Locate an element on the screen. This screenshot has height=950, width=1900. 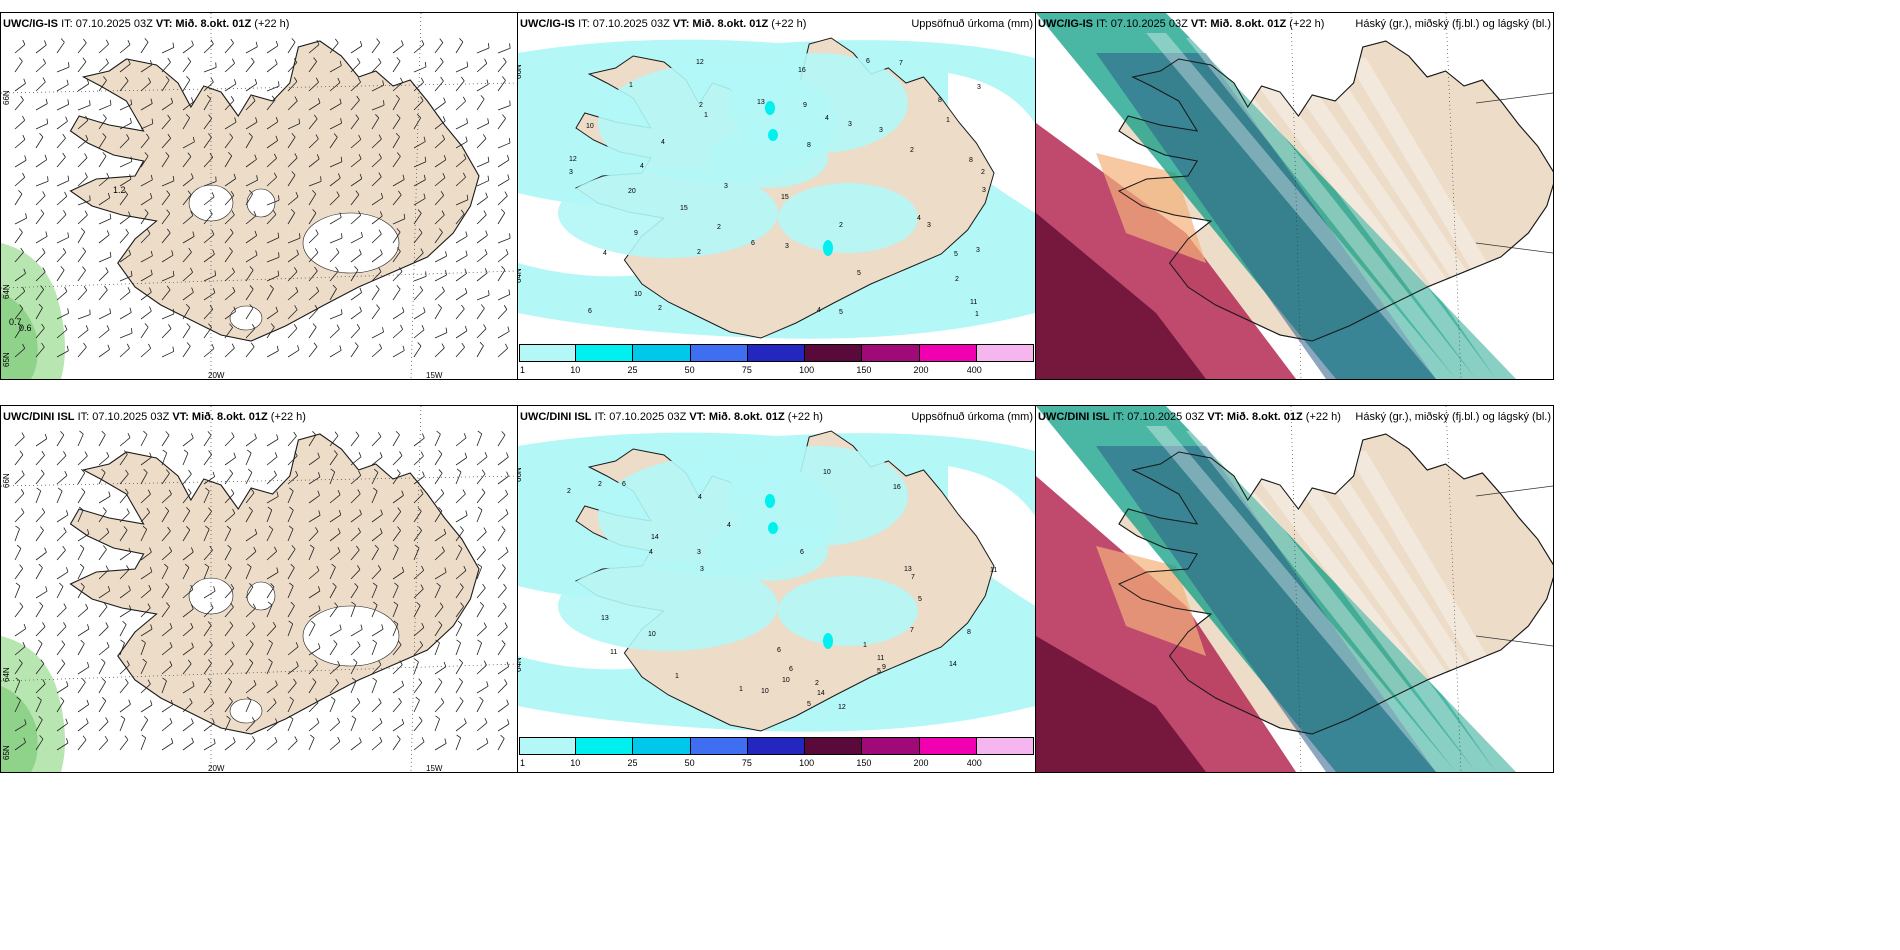
boundary-line is located at coordinates (1514, 248).